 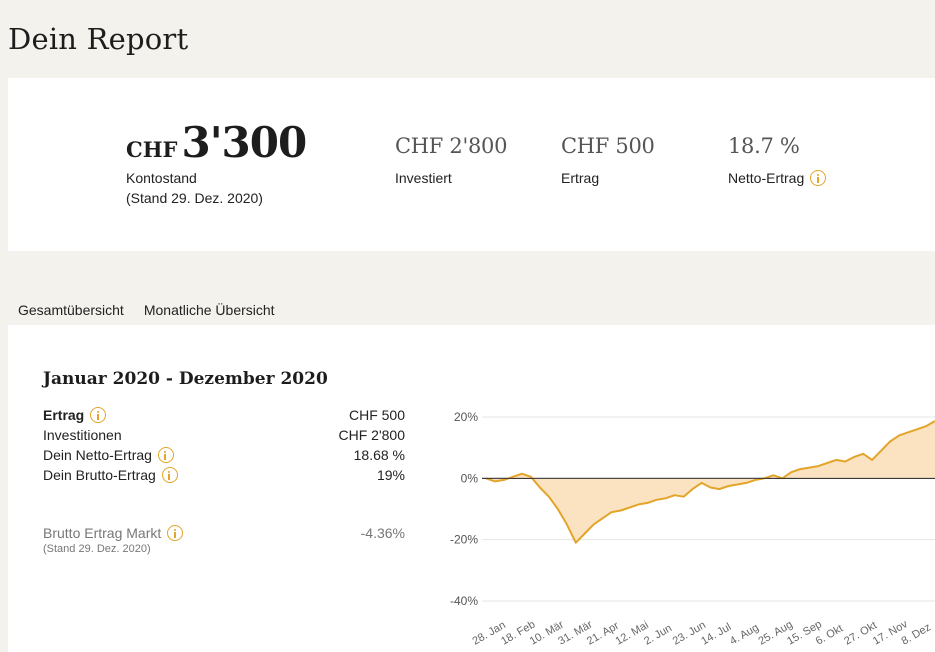 I want to click on net-return-kpi: 18.7 % Netto-Ertrag, so click(x=777, y=160).